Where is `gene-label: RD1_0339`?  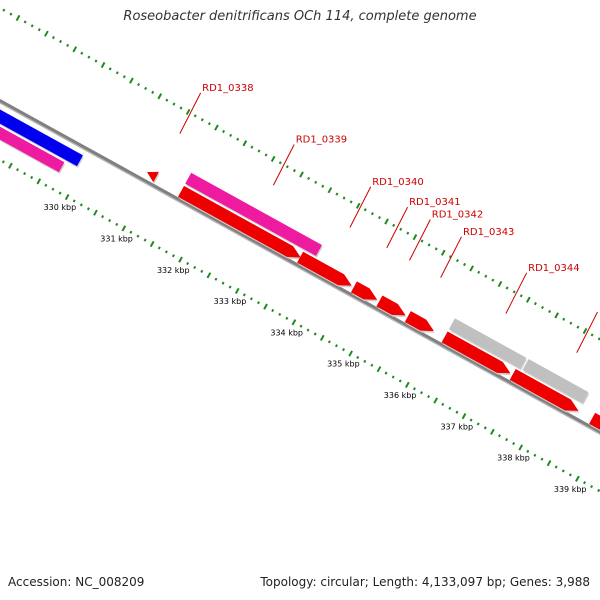 gene-label: RD1_0339 is located at coordinates (321, 140).